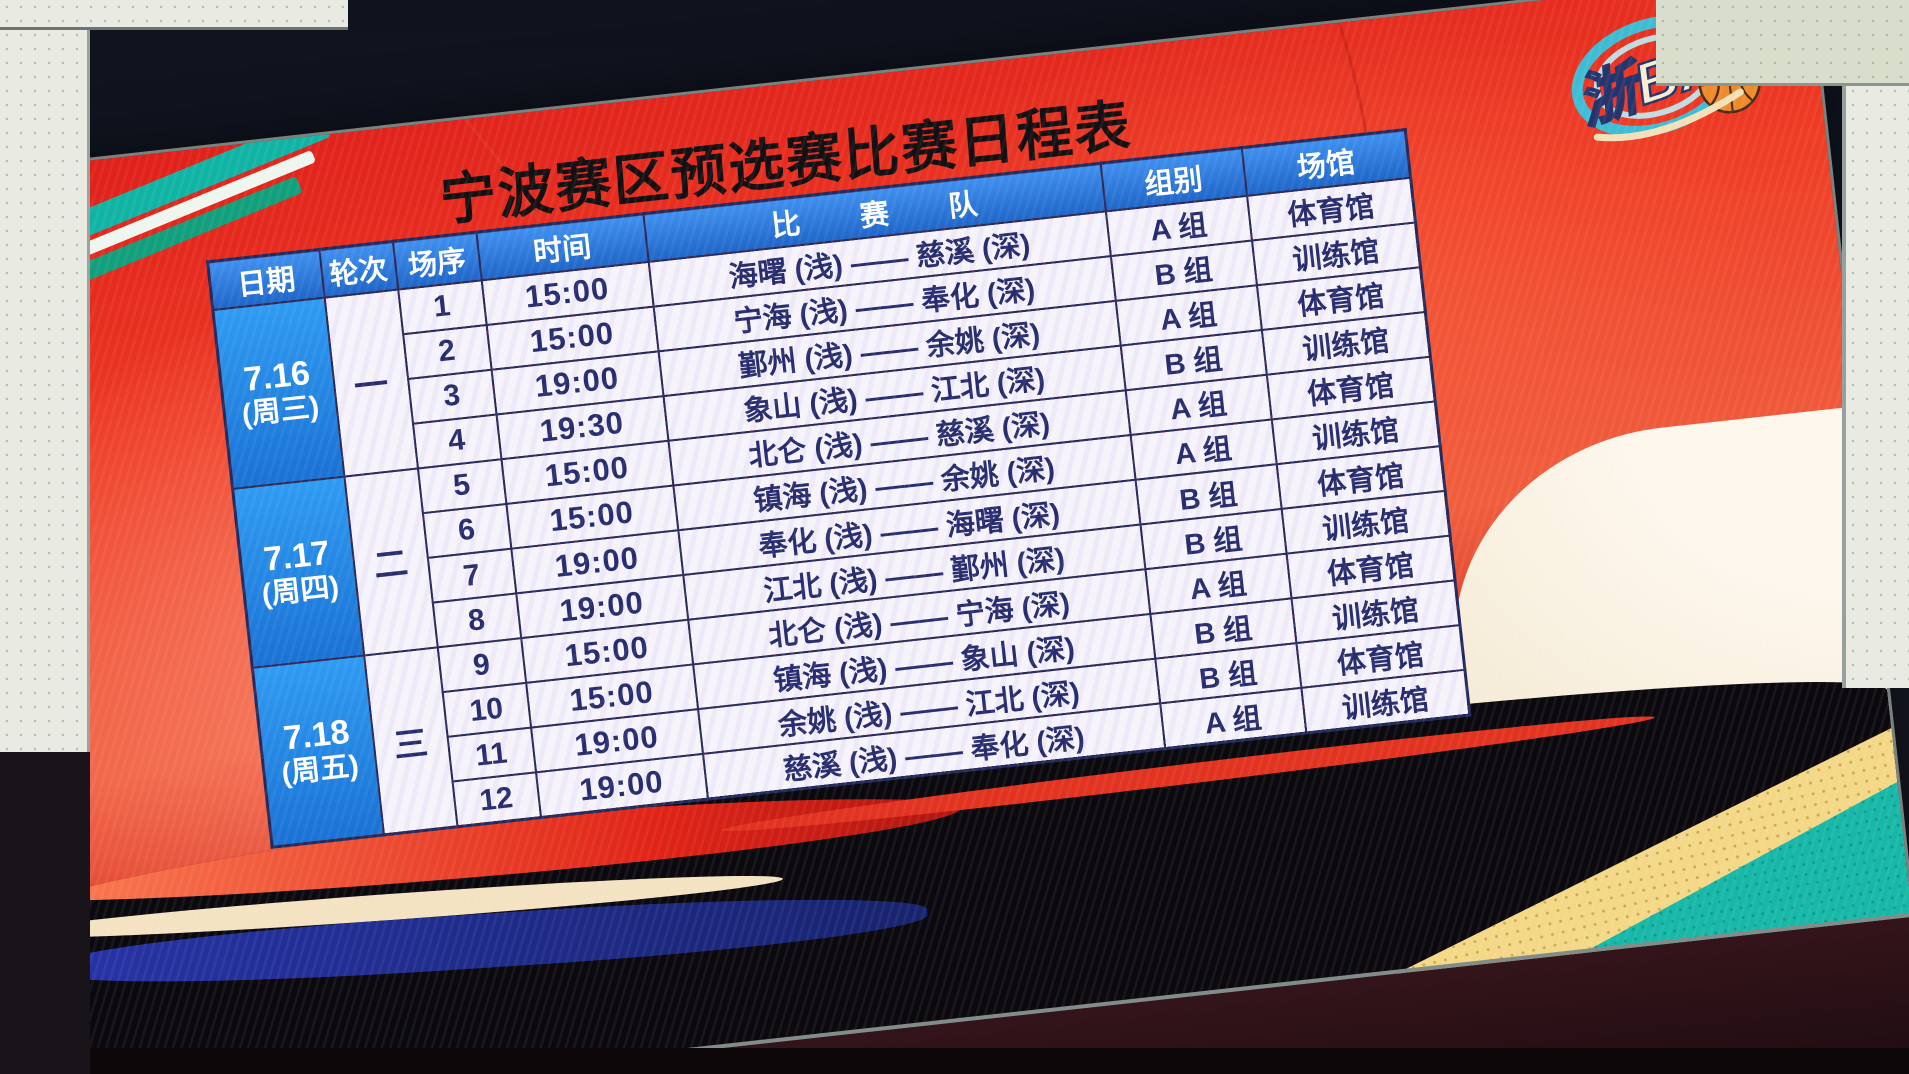 The image size is (1909, 1074). I want to click on wall-top-left, so click(174, 15).